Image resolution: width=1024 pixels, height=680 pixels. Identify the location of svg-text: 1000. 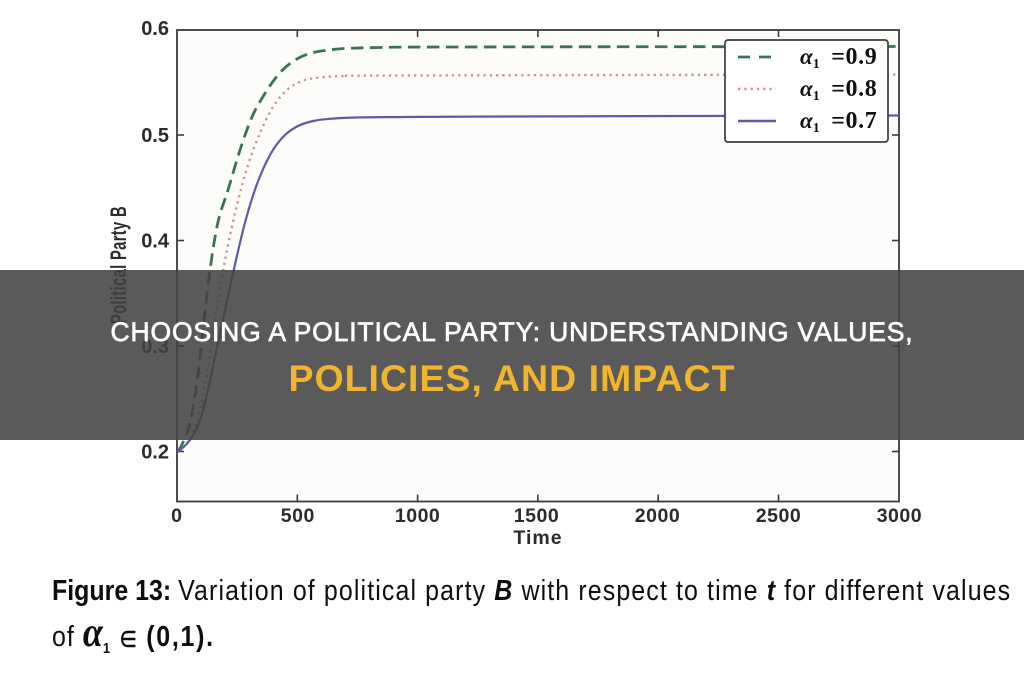
(417, 516).